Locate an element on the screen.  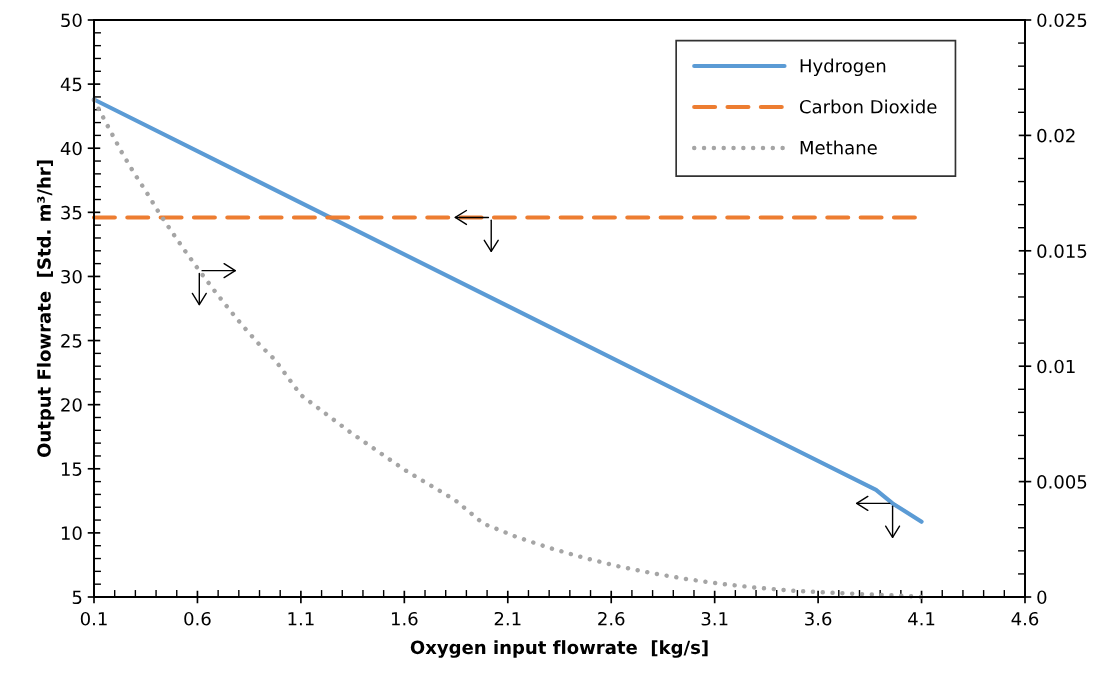
x-tick-label: 4.1 is located at coordinates (921, 619).